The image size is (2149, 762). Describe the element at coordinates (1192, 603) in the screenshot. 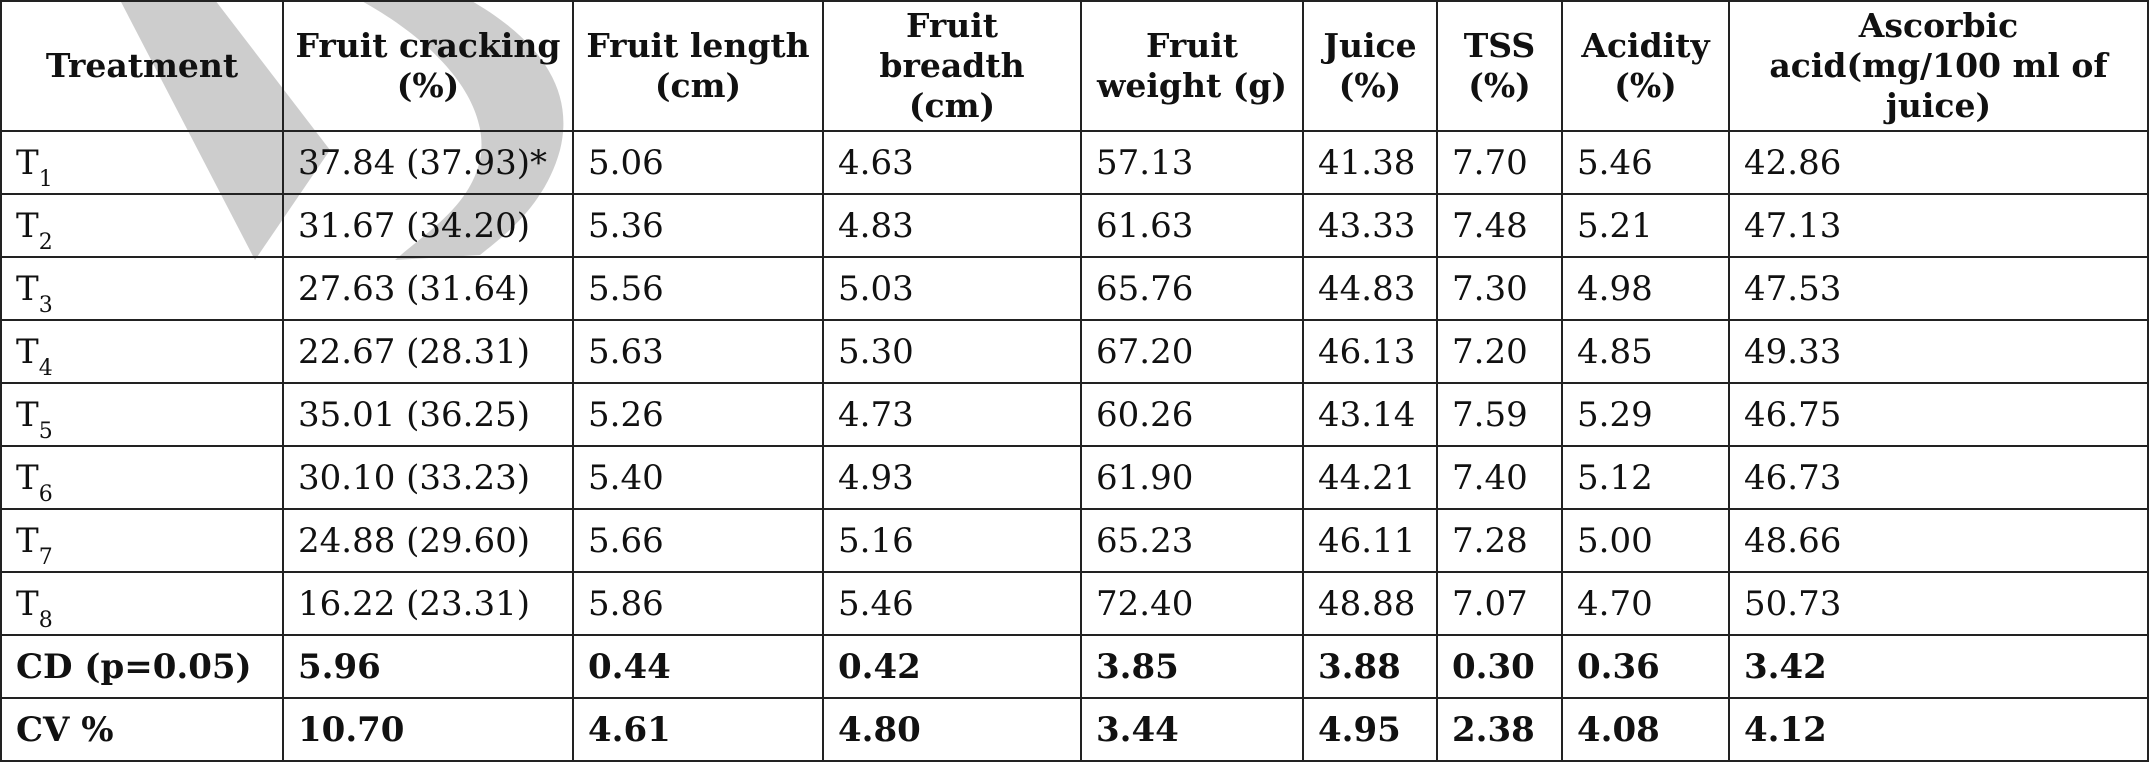

I see `fruit-weight-cell: 72.40` at that location.